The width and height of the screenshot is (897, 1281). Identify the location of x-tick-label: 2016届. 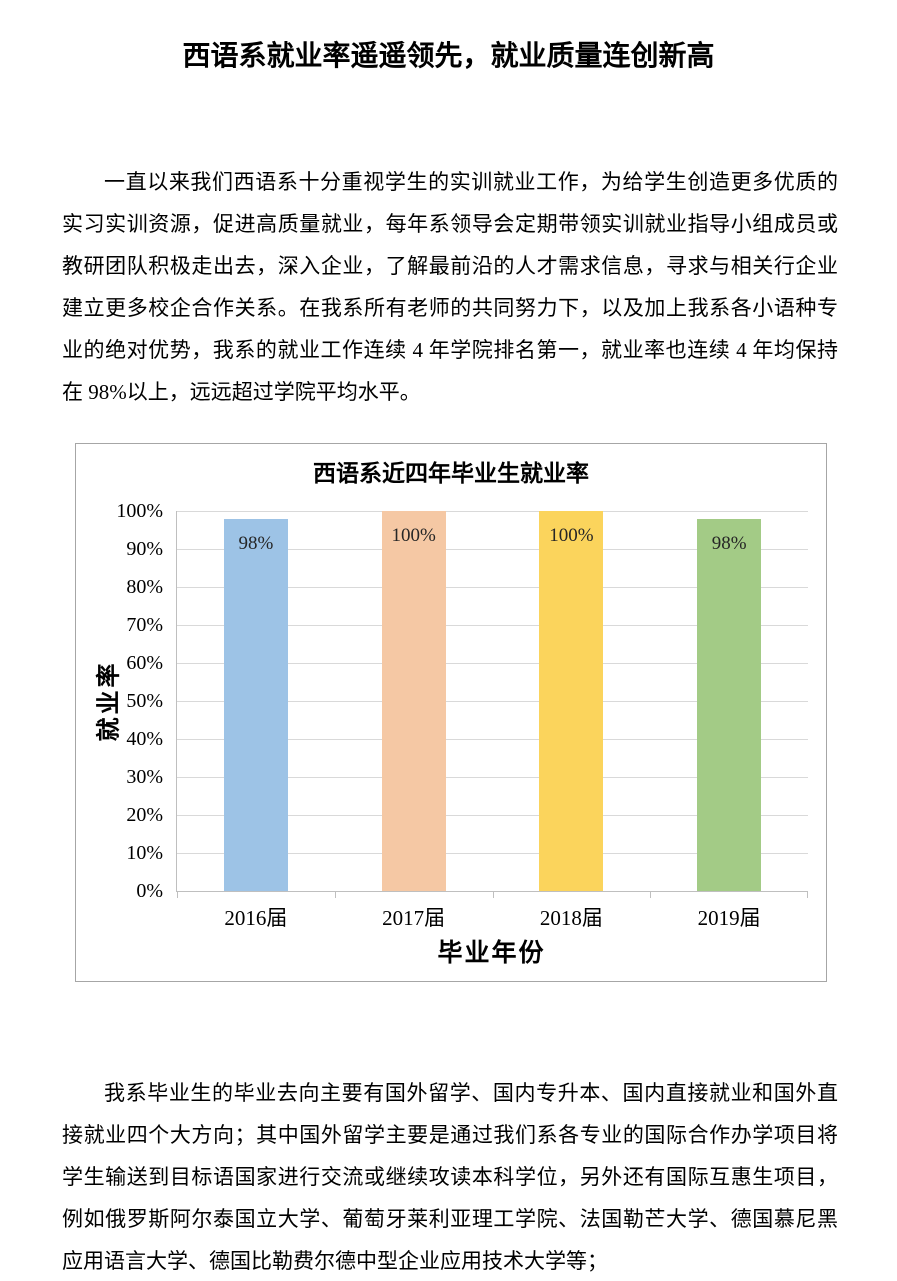
(256, 918).